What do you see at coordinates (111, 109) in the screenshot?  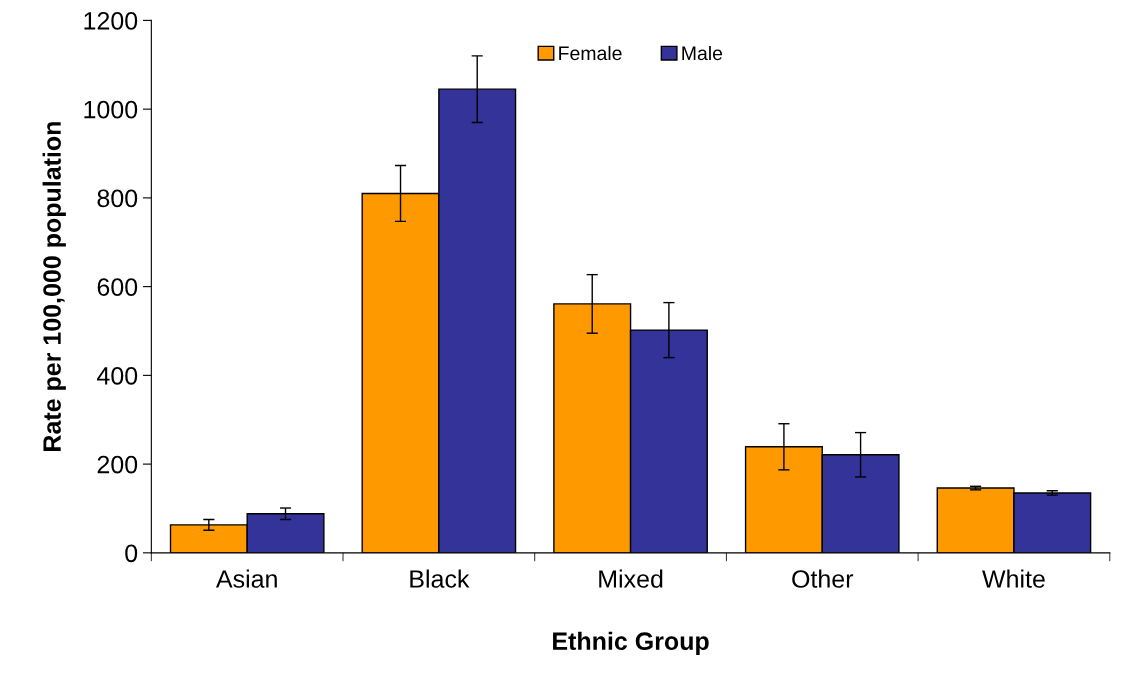 I see `y-tick-label: 1000` at bounding box center [111, 109].